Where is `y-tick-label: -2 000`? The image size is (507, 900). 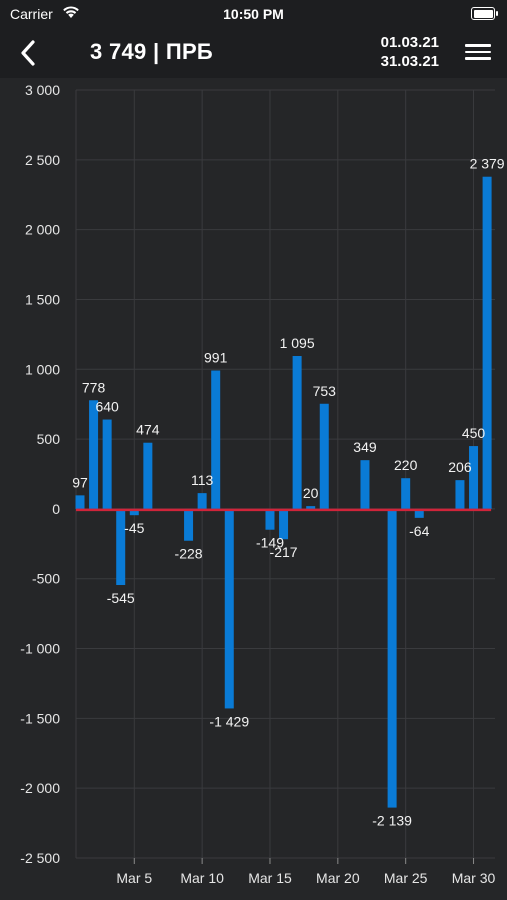
y-tick-label: -2 000 is located at coordinates (40, 788).